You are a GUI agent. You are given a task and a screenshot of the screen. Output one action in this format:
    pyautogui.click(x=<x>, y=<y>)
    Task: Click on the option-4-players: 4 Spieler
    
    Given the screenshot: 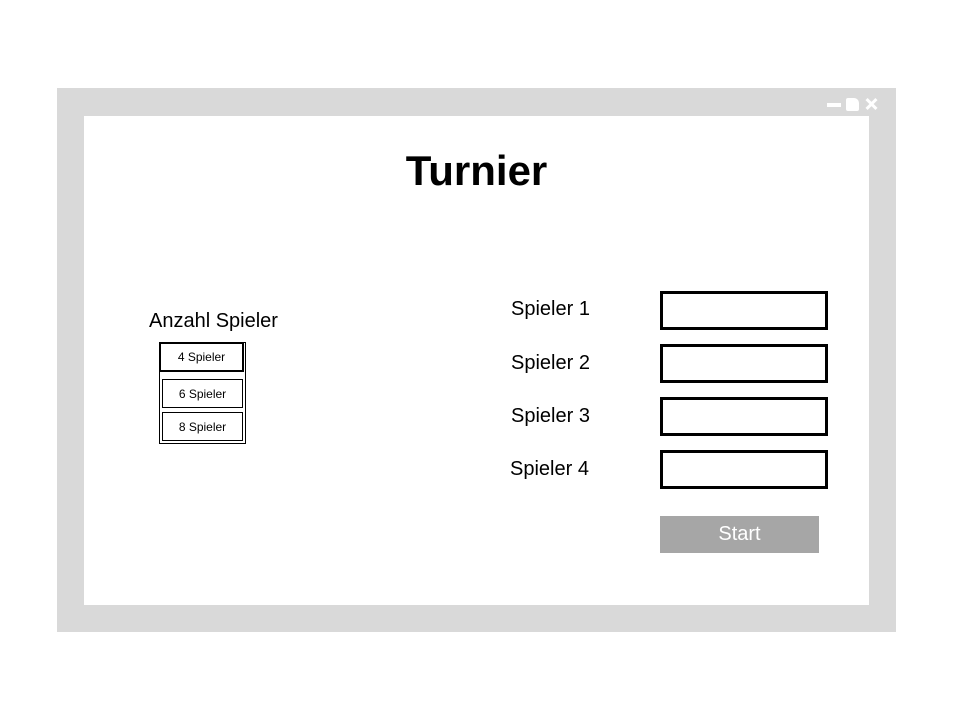 What is the action you would take?
    pyautogui.click(x=201, y=357)
    